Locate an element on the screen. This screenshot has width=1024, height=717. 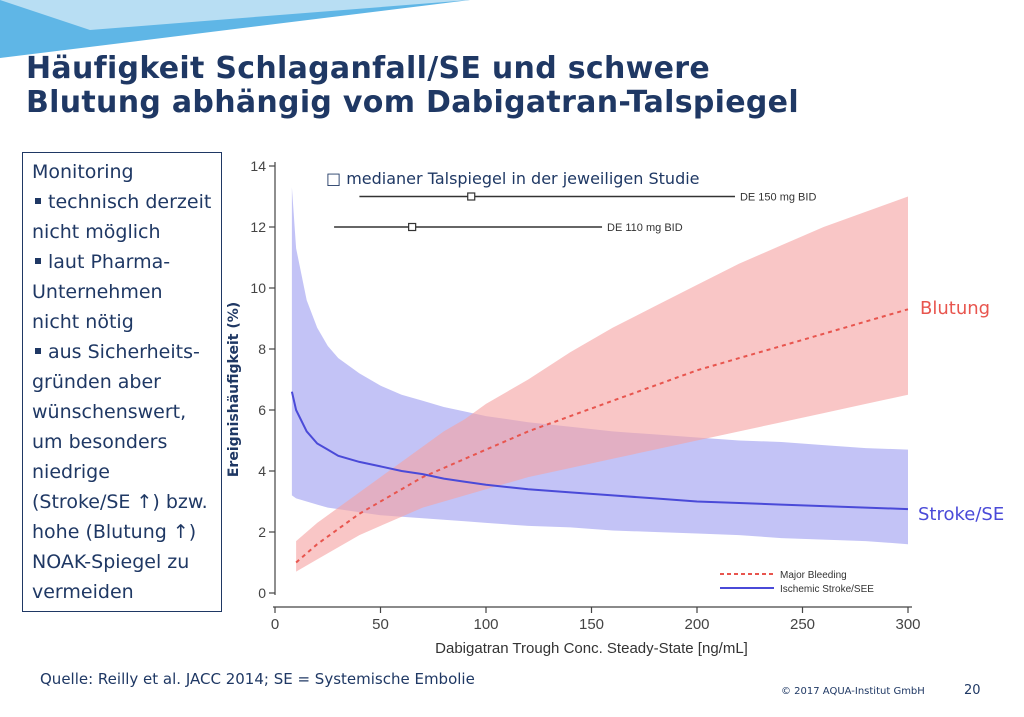
monitoring-line: (Stroke/SE ↑) bzw. is located at coordinates (126, 502).